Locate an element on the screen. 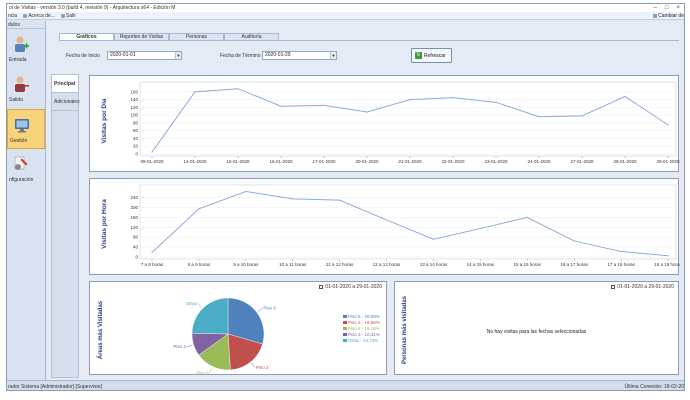 The height and width of the screenshot is (400, 690). refresh-label: Refrescar is located at coordinates (435, 55).